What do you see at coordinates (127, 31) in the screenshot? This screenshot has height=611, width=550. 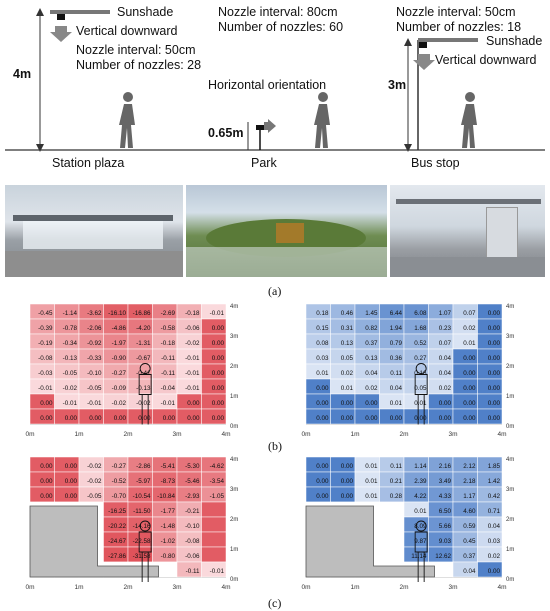 I see `station-direction-label: Vertical downward` at bounding box center [127, 31].